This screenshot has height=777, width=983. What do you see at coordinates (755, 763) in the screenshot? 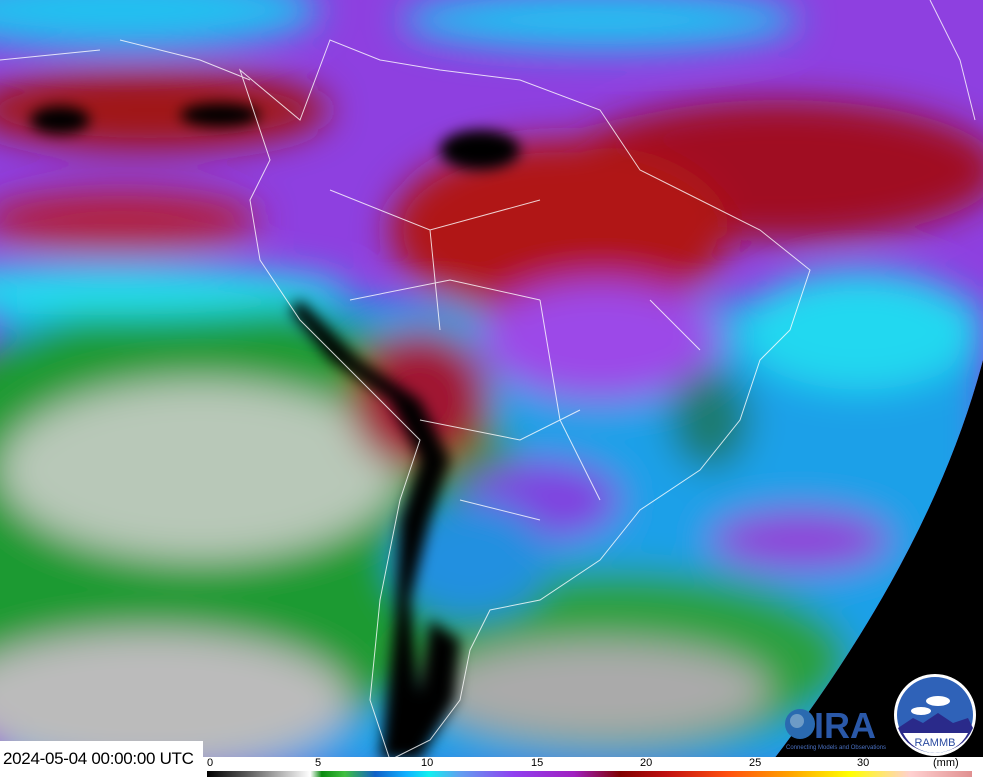
I see `colorbar-tick: 25` at bounding box center [755, 763].